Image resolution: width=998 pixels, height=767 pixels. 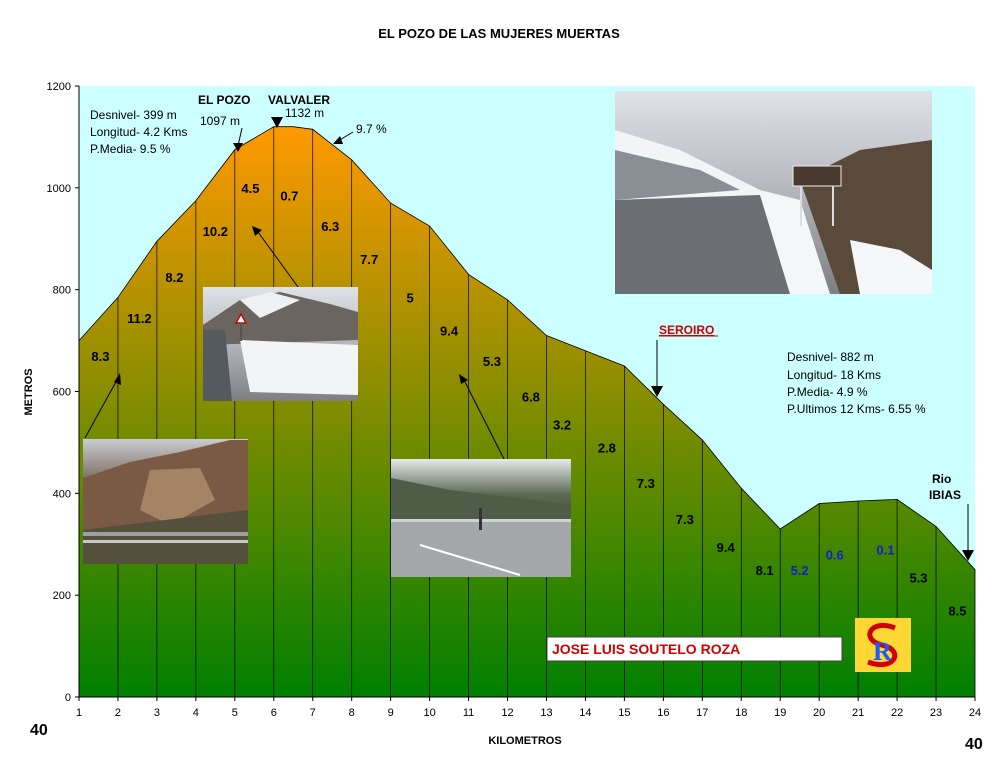 What do you see at coordinates (524, 741) in the screenshot?
I see `x-axis-label: KILOMETROS` at bounding box center [524, 741].